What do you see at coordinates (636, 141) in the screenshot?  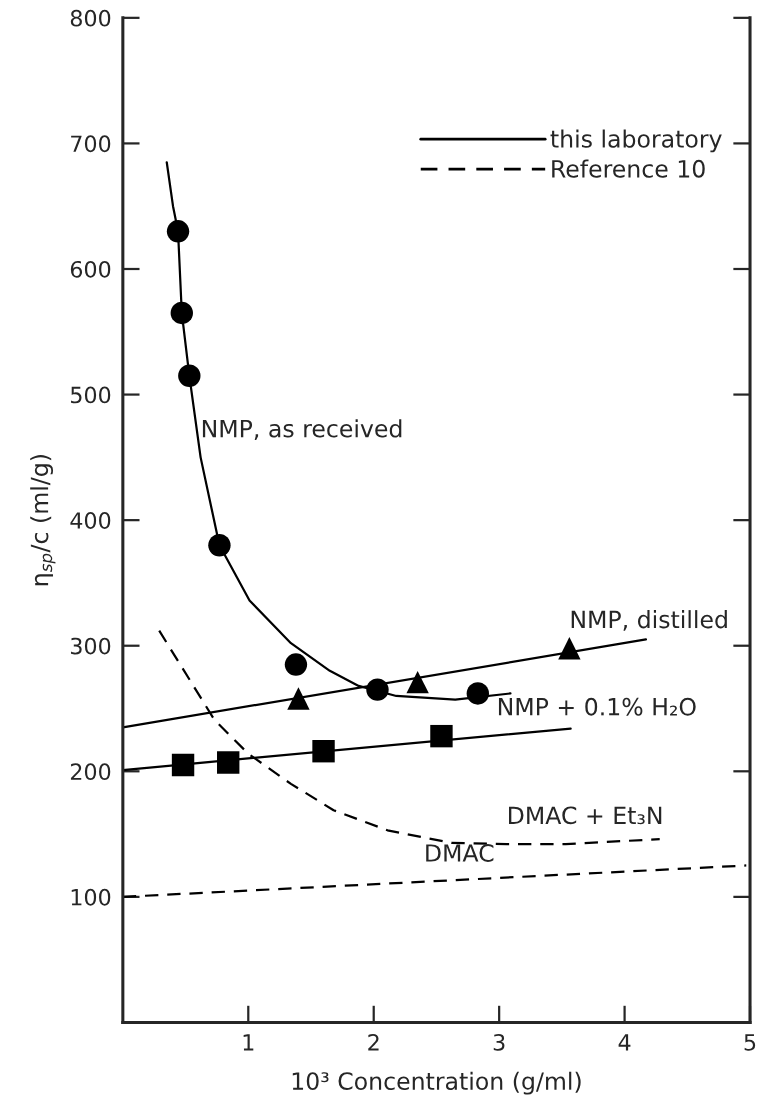 I see `annotation: this laboratory` at bounding box center [636, 141].